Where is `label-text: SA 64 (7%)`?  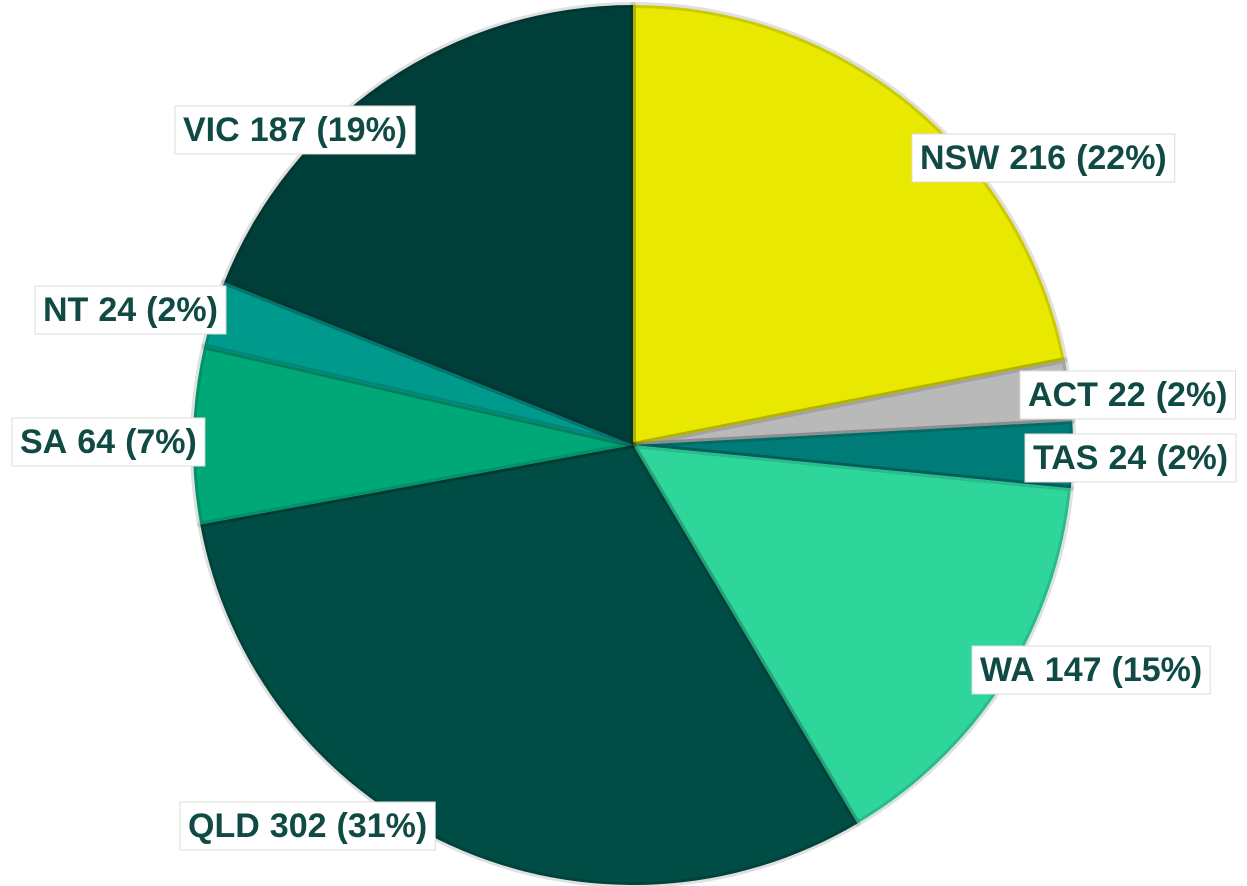
label-text: SA 64 (7%) is located at coordinates (108, 442).